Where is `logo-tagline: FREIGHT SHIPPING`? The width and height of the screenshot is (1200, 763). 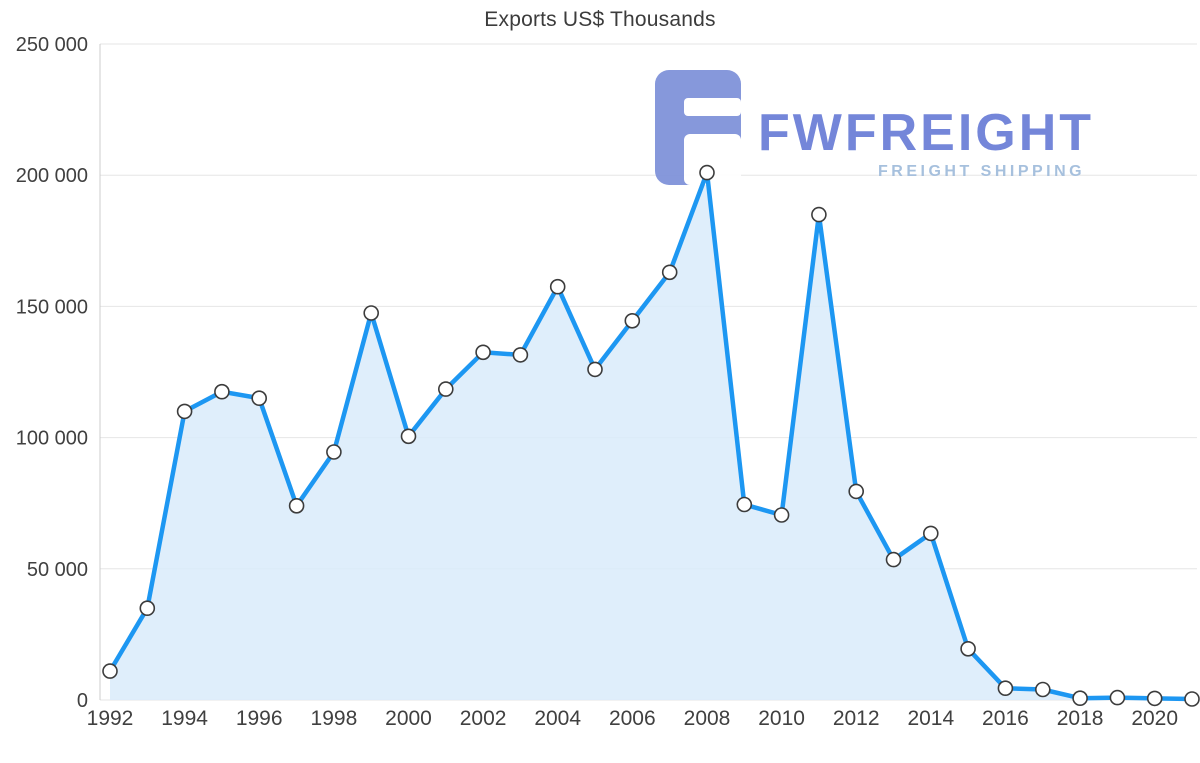 logo-tagline: FREIGHT SHIPPING is located at coordinates (981, 171).